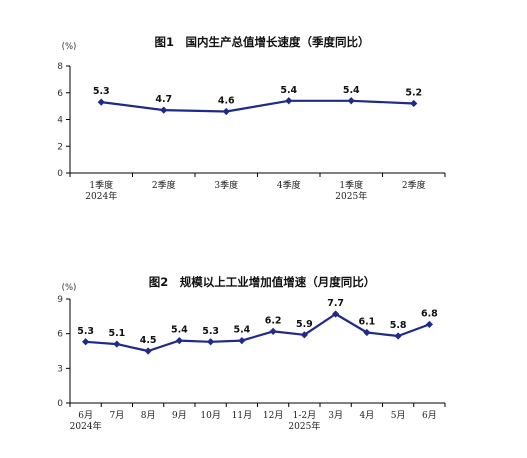 The image size is (527, 458). Describe the element at coordinates (60, 121) in the screenshot. I see `y-tick-label: 4` at that location.